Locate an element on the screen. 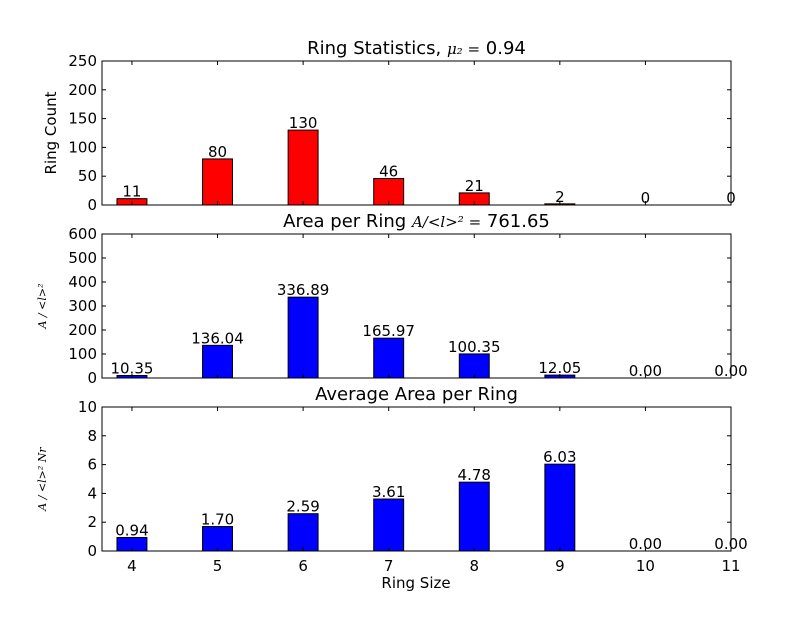 Image resolution: width=812 pixels, height=617 pixels. x-axis-label: Ring Size is located at coordinates (415, 583).